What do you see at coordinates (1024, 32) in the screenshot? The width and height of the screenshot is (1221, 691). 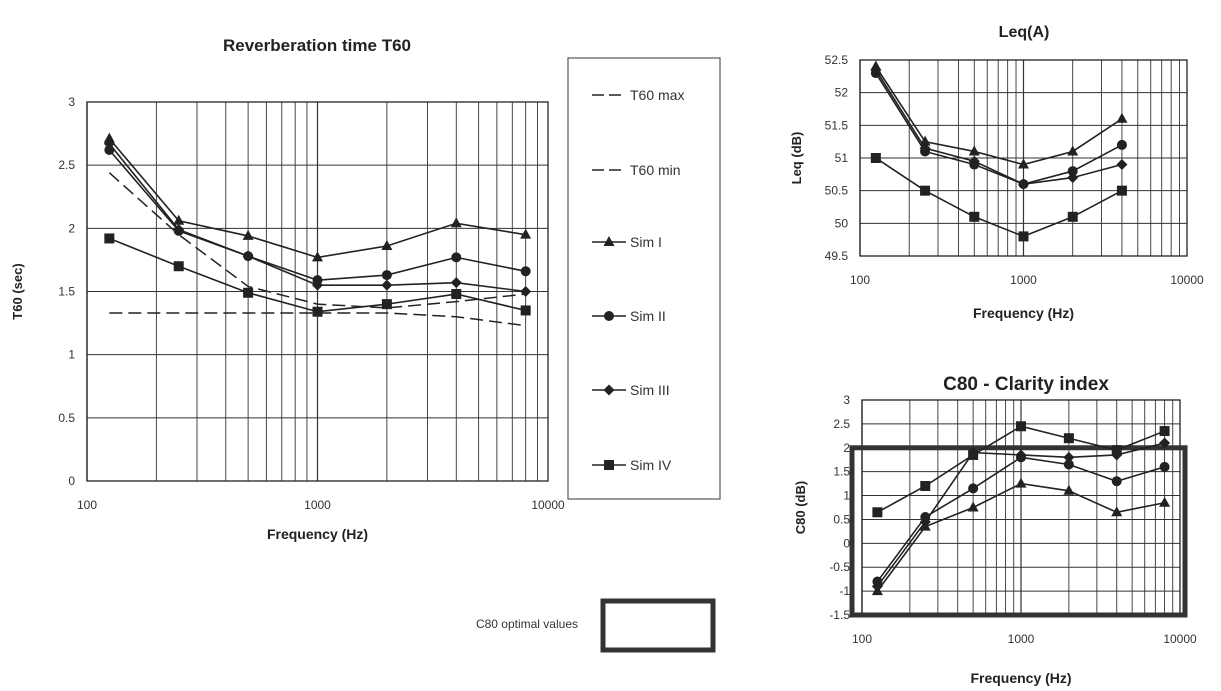 I see `chart-title: Leq(A)` at bounding box center [1024, 32].